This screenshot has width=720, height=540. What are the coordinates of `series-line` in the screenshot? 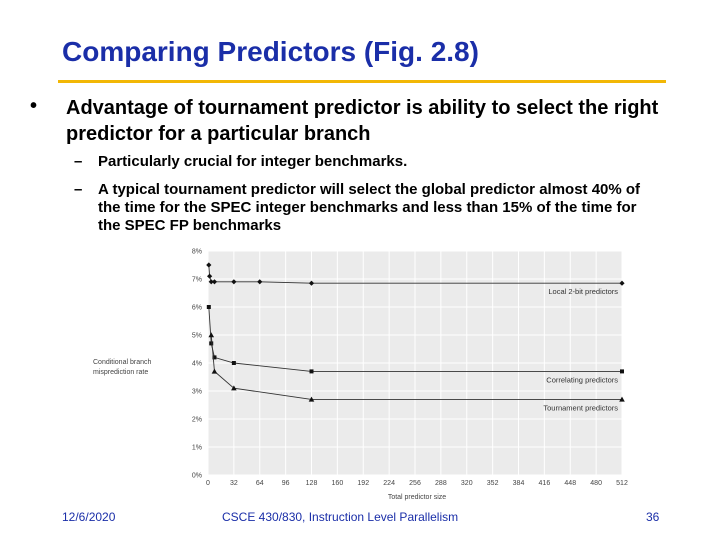 It's located at (415, 339).